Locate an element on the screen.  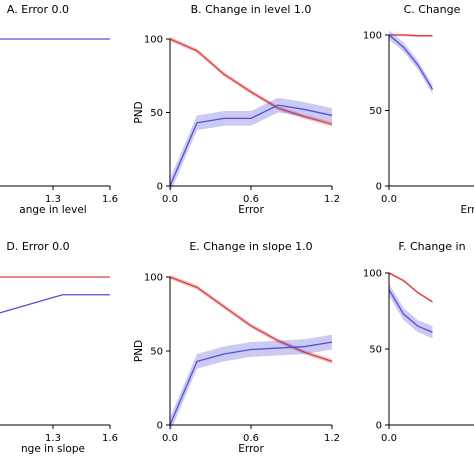
panel-title: F. Change in is located at coordinates (431, 246).